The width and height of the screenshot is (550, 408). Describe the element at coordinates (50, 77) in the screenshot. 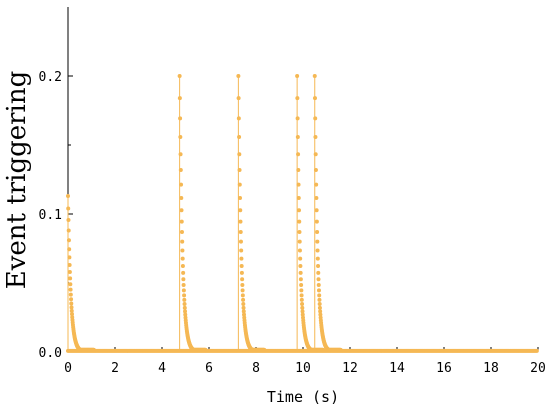

I see `y-tick-label: 0.2` at that location.